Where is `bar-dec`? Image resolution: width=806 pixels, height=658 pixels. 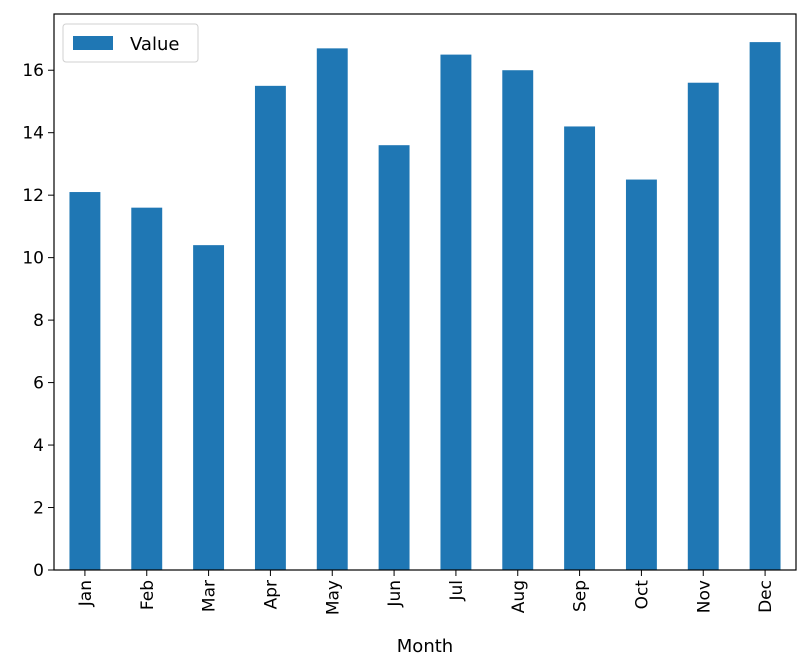 bar-dec is located at coordinates (765, 306).